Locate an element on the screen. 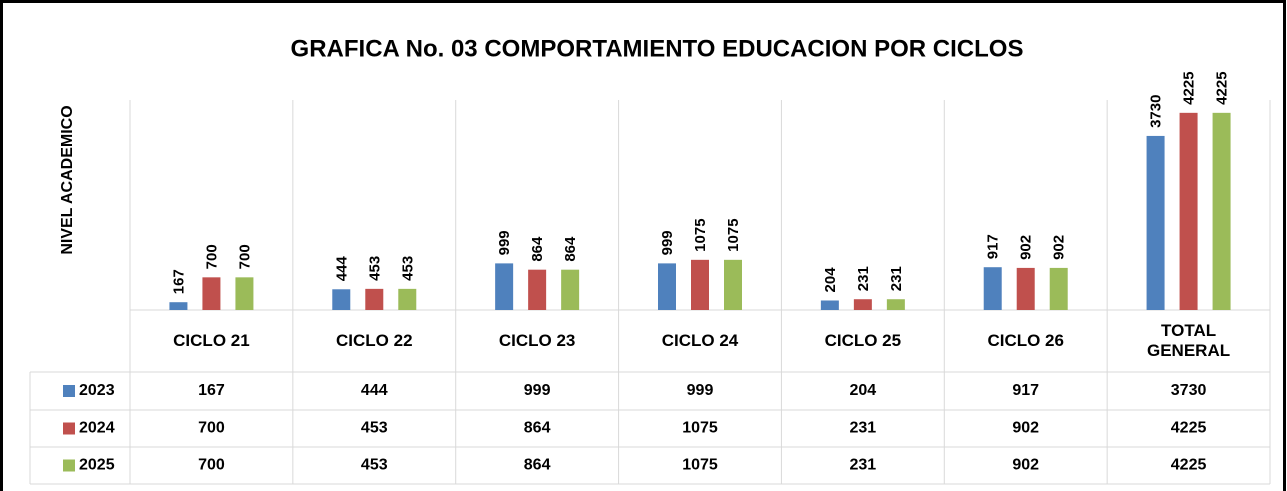  data-label: 444 is located at coordinates (341, 269).